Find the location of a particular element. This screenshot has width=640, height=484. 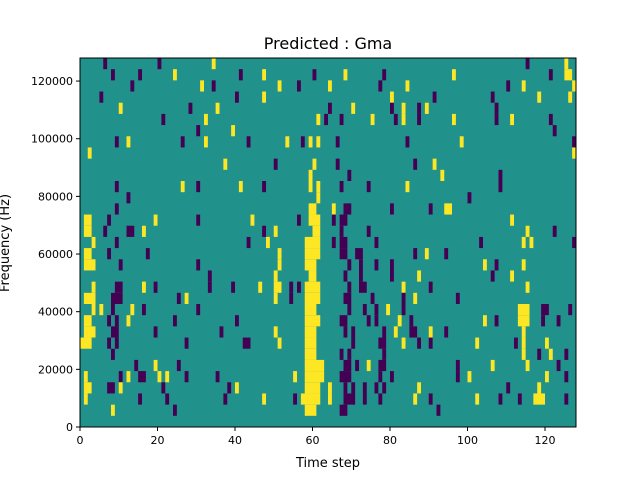

x-axis-ticks: 0 20 40 60 80 100 120 is located at coordinates (316, 437).